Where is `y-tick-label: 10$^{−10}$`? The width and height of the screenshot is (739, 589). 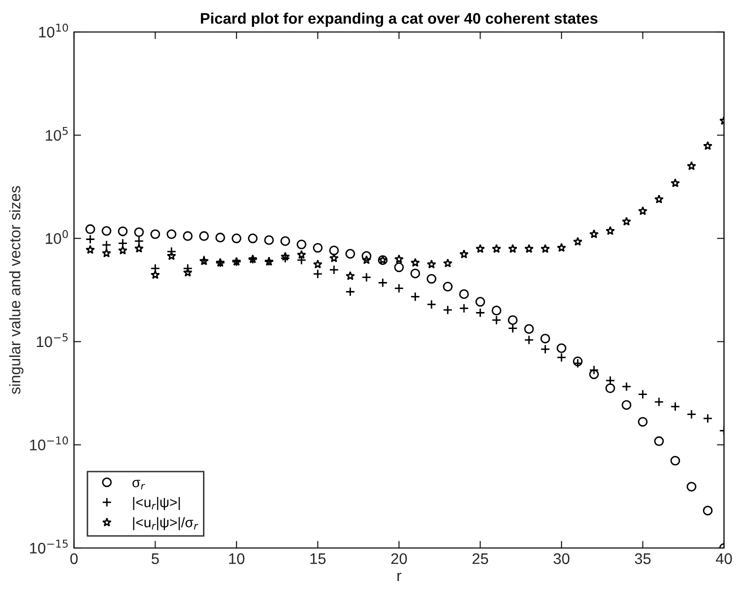 y-tick-label: 10$^{−10}$ is located at coordinates (49, 443).